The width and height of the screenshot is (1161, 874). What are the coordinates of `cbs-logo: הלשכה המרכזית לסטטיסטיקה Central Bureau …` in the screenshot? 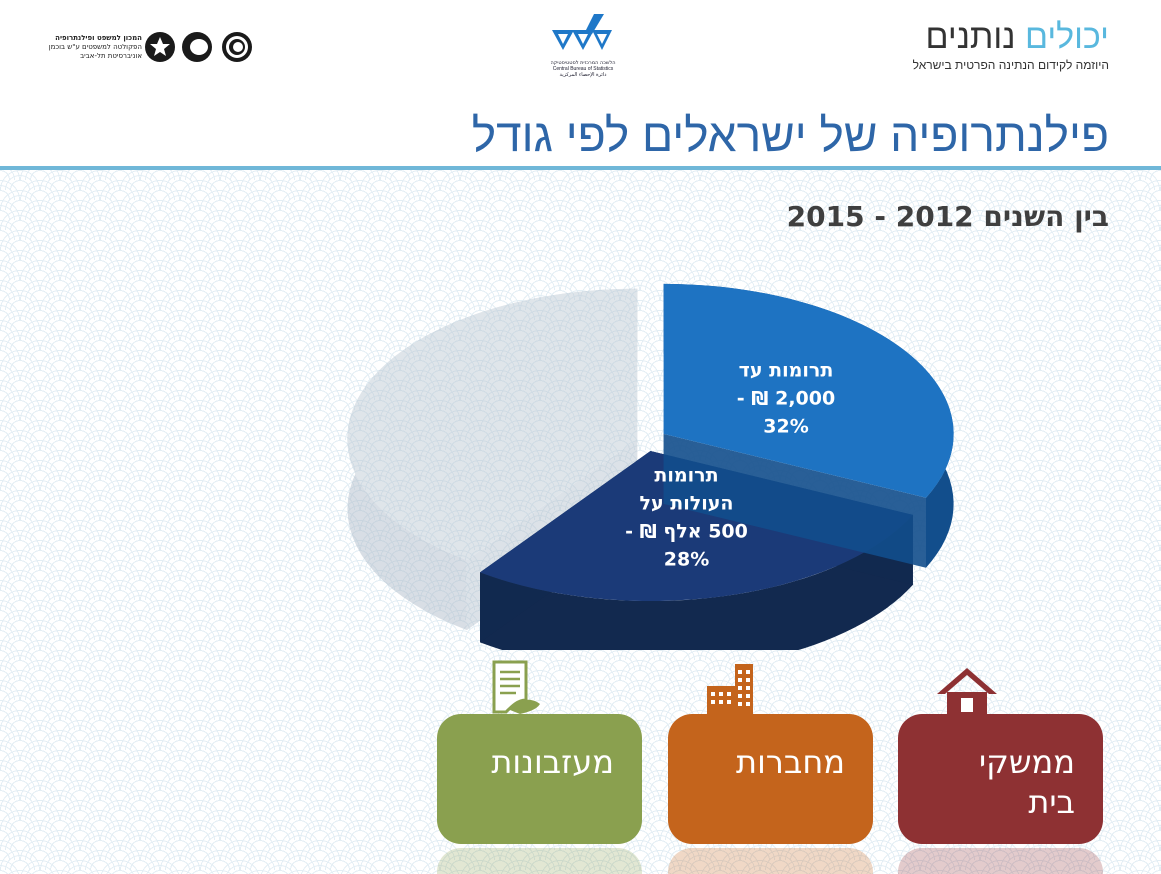 It's located at (583, 45).